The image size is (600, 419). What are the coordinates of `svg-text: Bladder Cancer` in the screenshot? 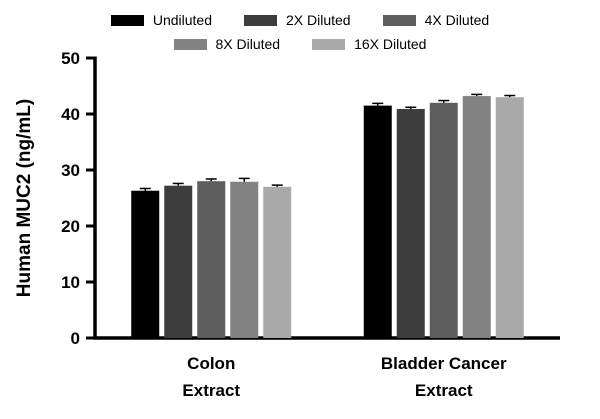 It's located at (444, 363).